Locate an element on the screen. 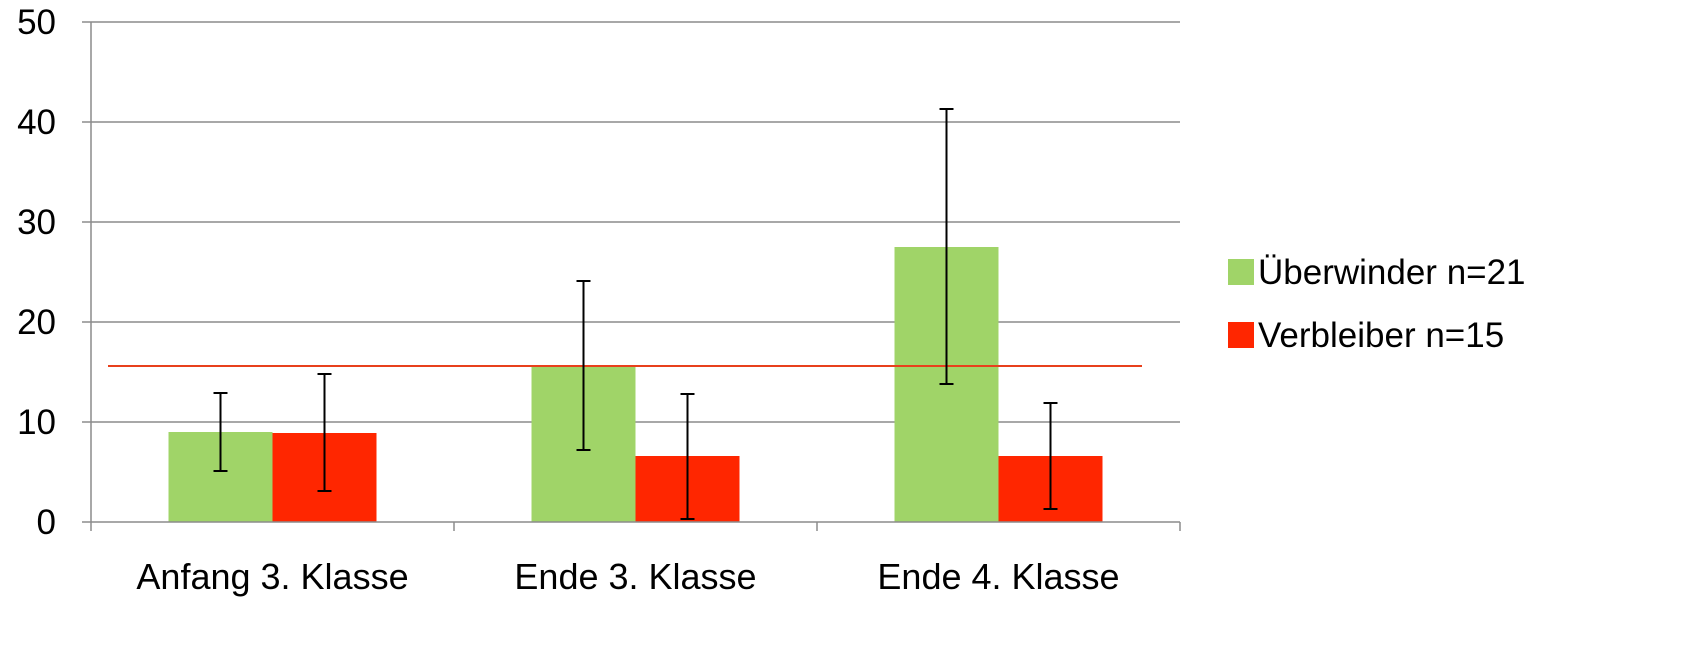 The width and height of the screenshot is (1698, 646). y-tick-label: 10 is located at coordinates (36, 422).